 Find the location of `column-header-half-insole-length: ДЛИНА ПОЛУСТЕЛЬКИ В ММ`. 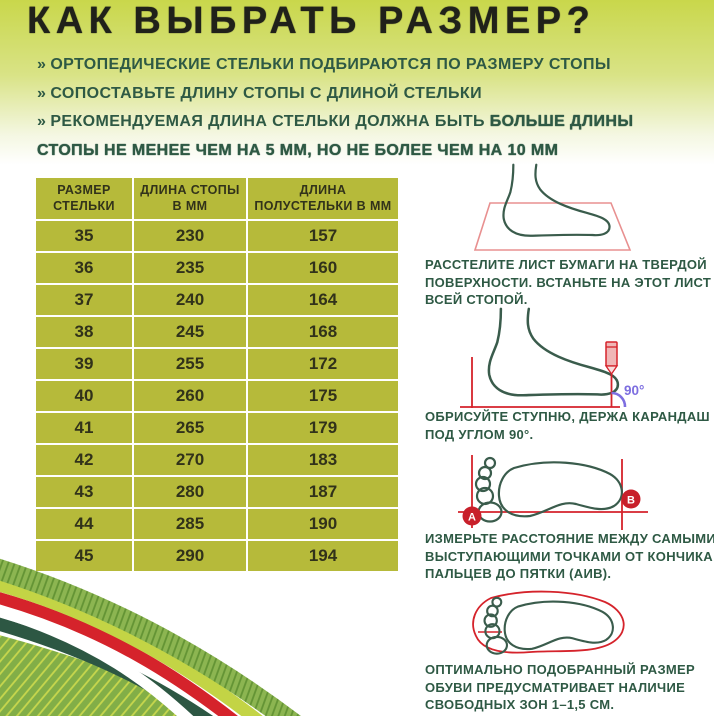

column-header-half-insole-length: ДЛИНА ПОЛУСТЕЛЬКИ В ММ is located at coordinates (323, 198).